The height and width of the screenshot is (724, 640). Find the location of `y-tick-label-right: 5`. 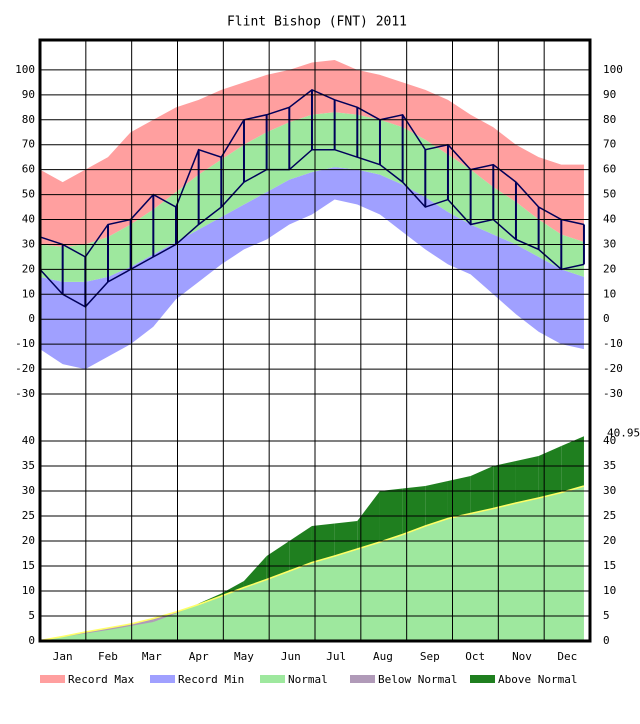

y-tick-label-right: 5 is located at coordinates (606, 615).